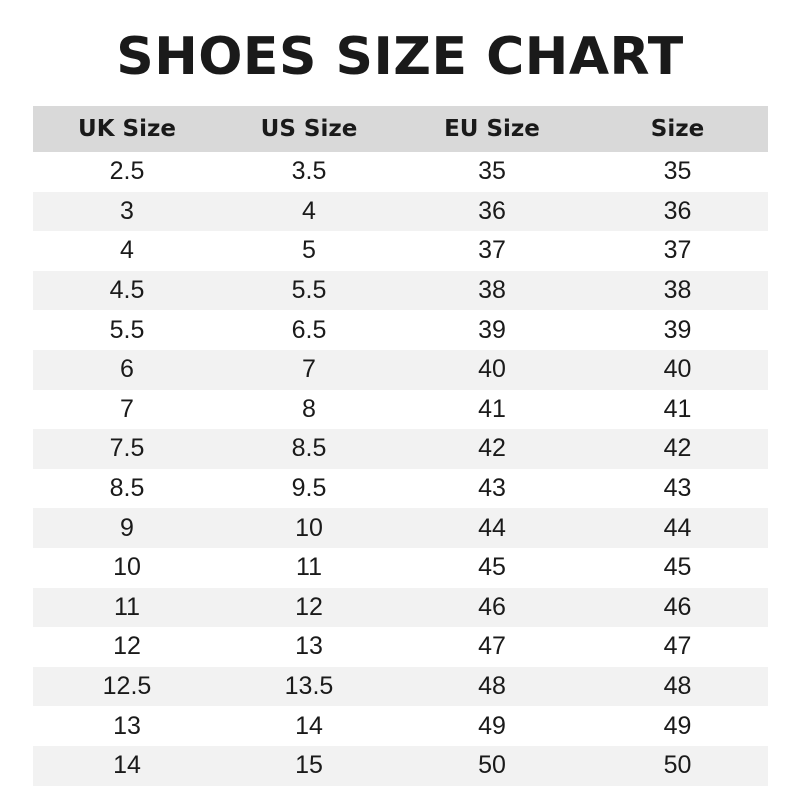  What do you see at coordinates (400, 528) in the screenshot?
I see `table-row: 9 10 44 44` at bounding box center [400, 528].